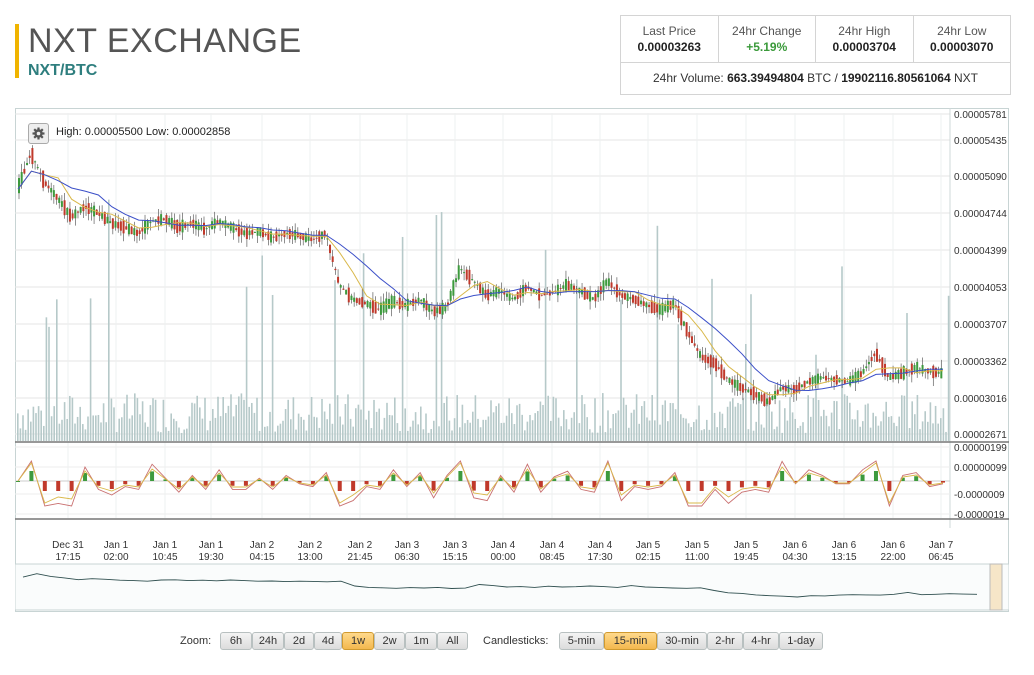  Describe the element at coordinates (328, 641) in the screenshot. I see `zoom-button-4d: 4d` at that location.